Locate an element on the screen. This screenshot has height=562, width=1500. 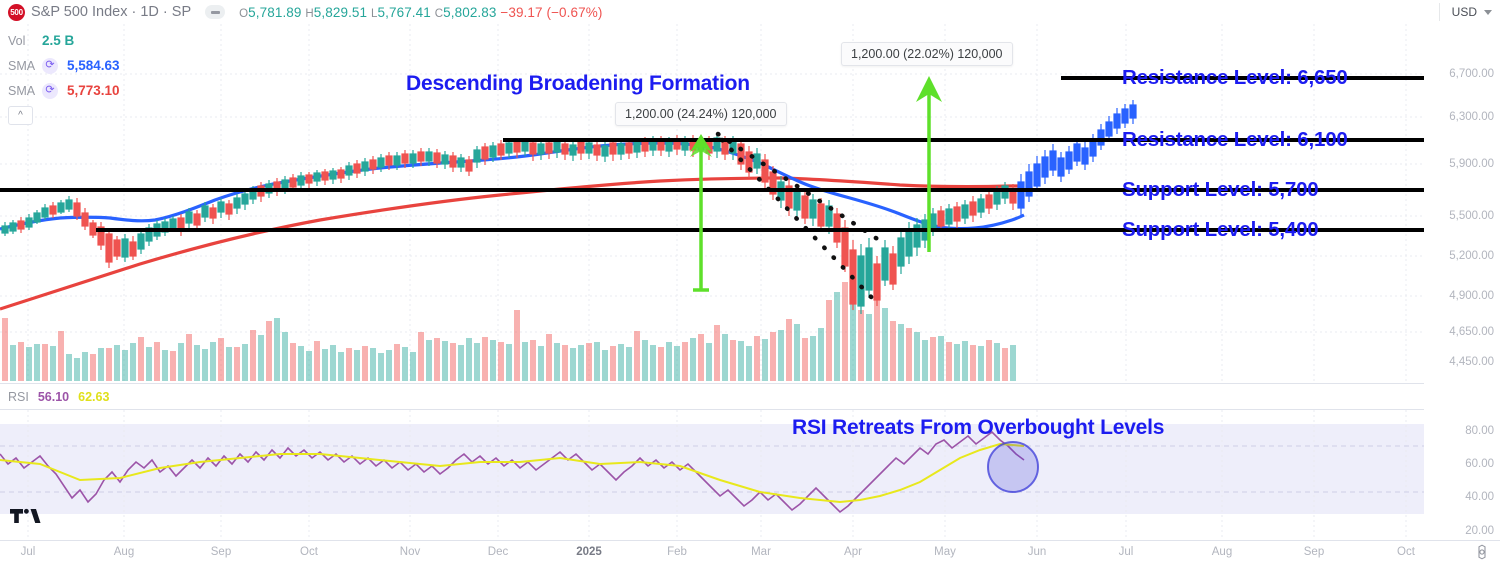
price-tick: 4,650.00 is located at coordinates (1471, 332).